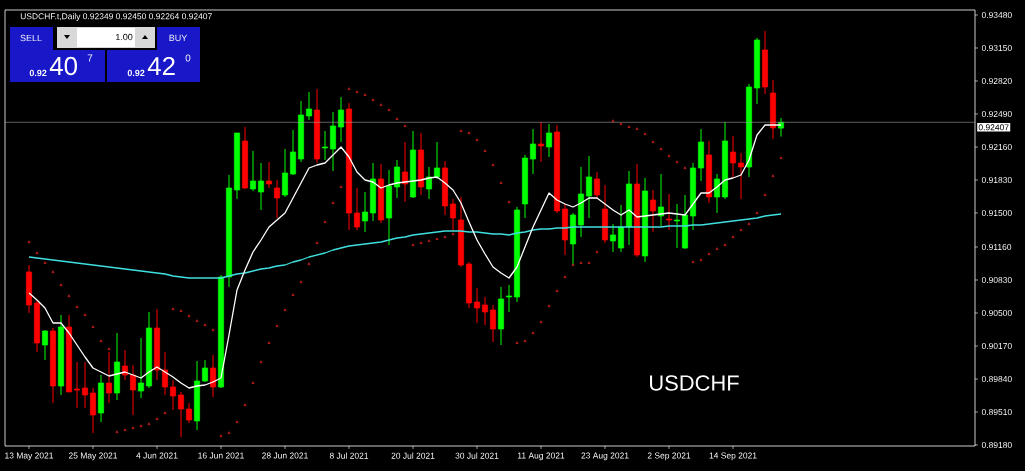  I want to click on annotation: 1.00, so click(124, 37).